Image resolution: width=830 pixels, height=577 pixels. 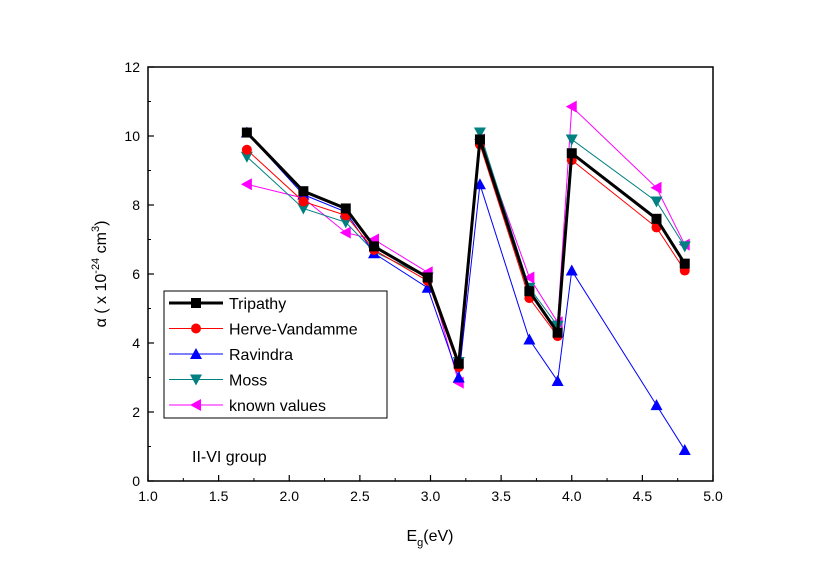 I want to click on y-axis-title-exp2: 3, so click(x=96, y=229).